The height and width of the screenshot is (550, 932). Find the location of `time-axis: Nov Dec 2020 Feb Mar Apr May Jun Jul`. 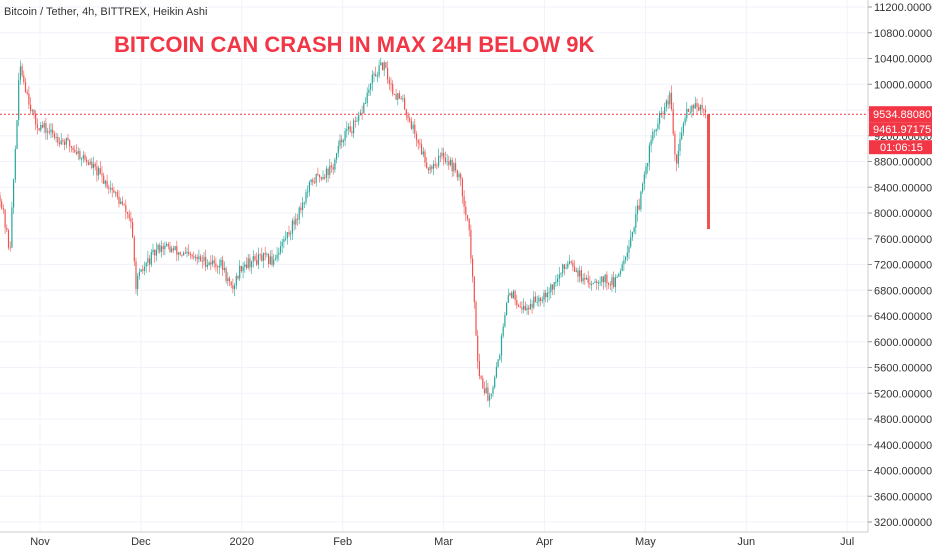

time-axis: Nov Dec 2020 Feb Mar Apr May Jun Jul is located at coordinates (442, 542).